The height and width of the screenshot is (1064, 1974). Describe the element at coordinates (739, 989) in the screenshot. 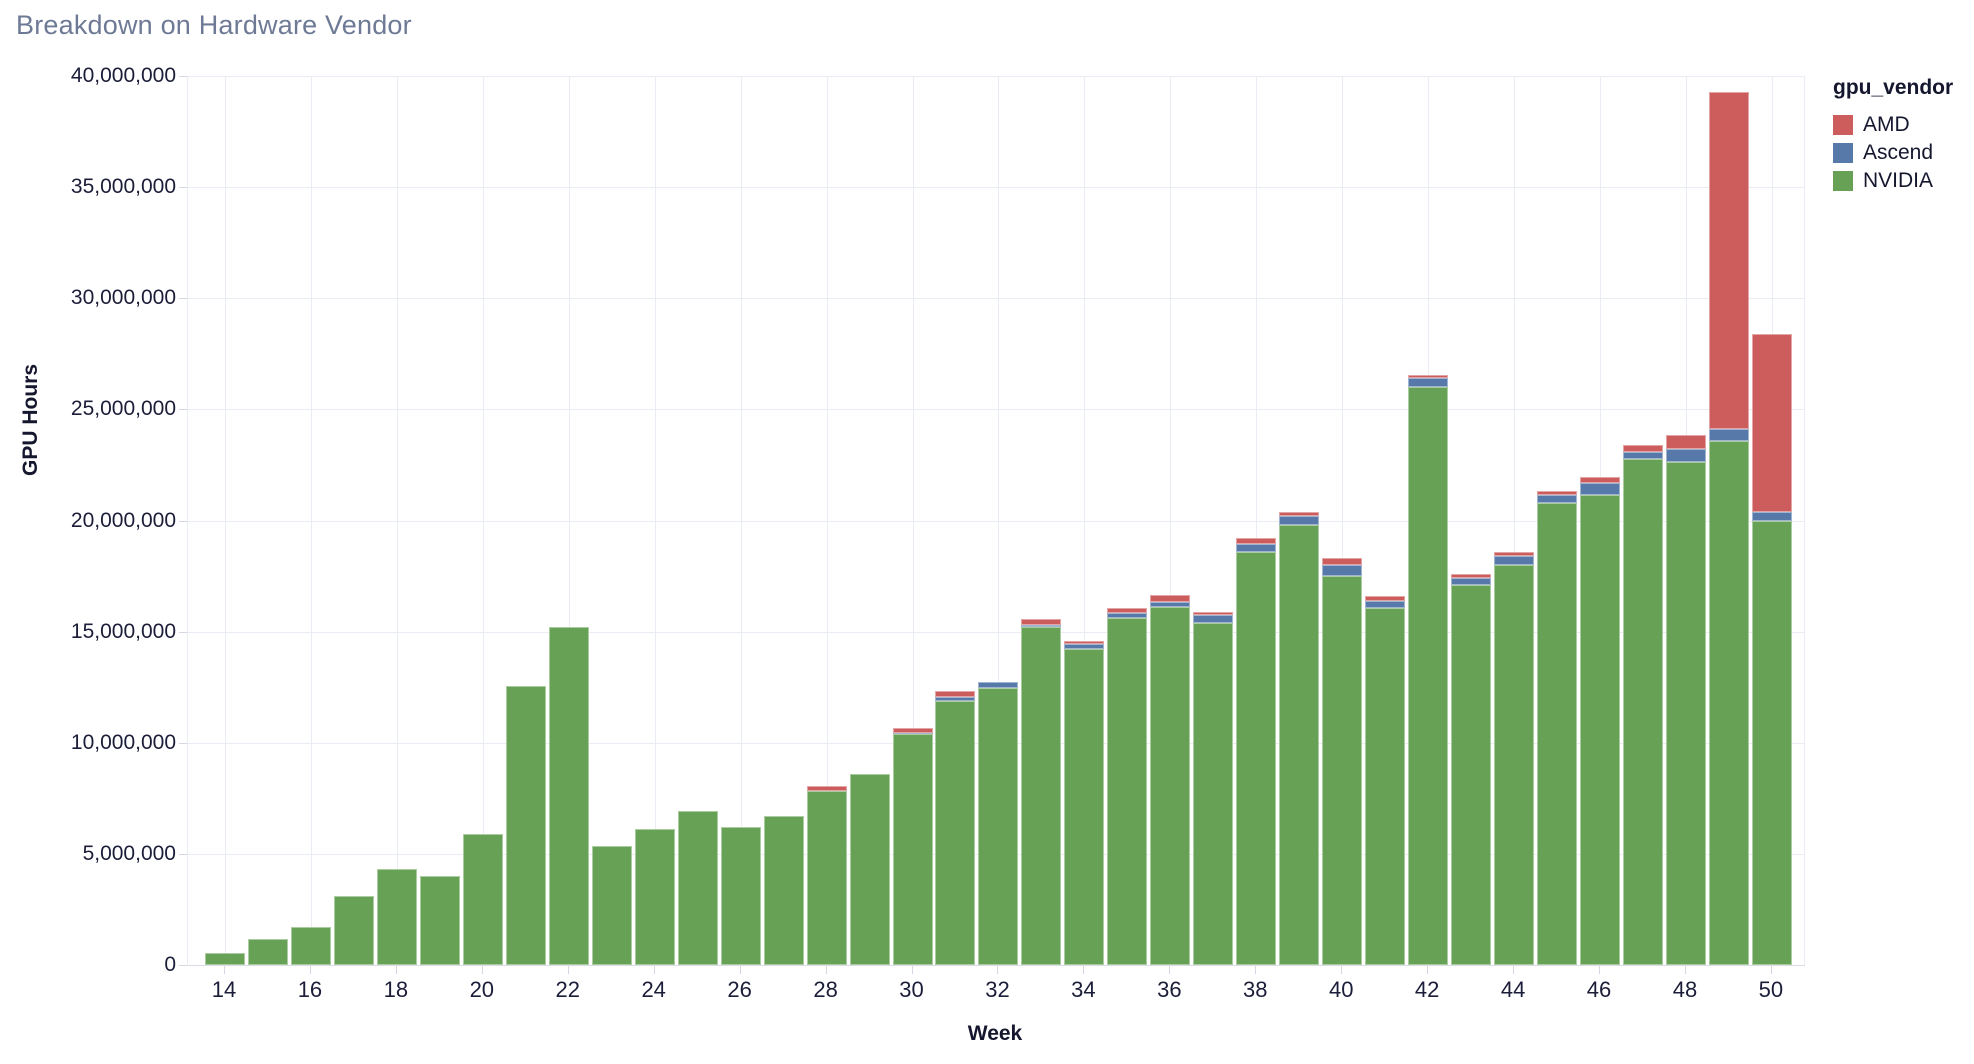

I see `x-tick-label-26: 26` at that location.